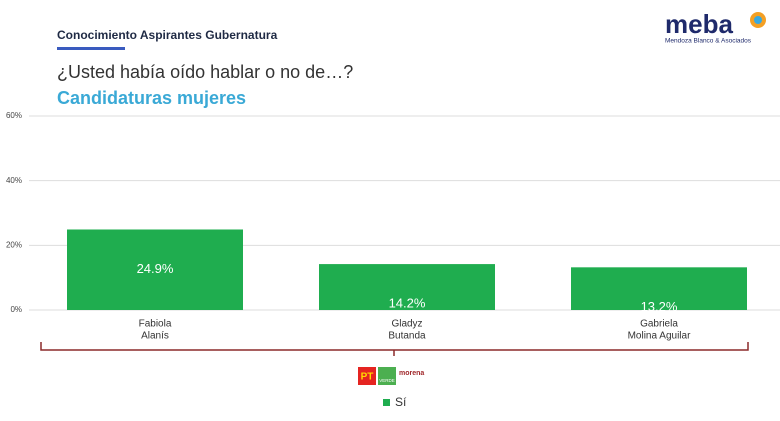  I want to click on logo-name: meba, so click(699, 24).